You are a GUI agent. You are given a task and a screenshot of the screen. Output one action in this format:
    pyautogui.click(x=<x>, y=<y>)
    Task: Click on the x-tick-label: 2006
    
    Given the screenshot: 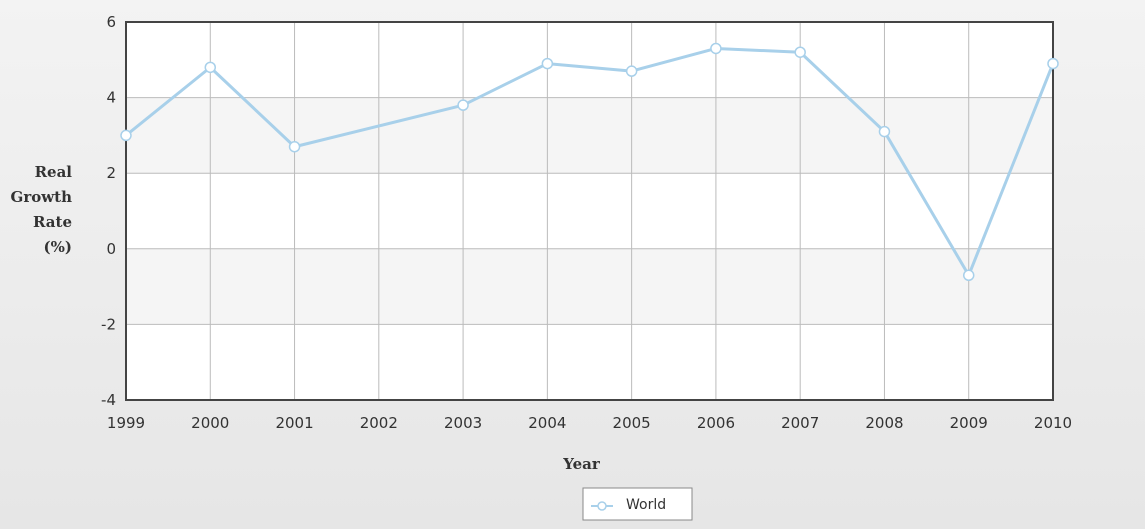 What is the action you would take?
    pyautogui.click(x=716, y=423)
    